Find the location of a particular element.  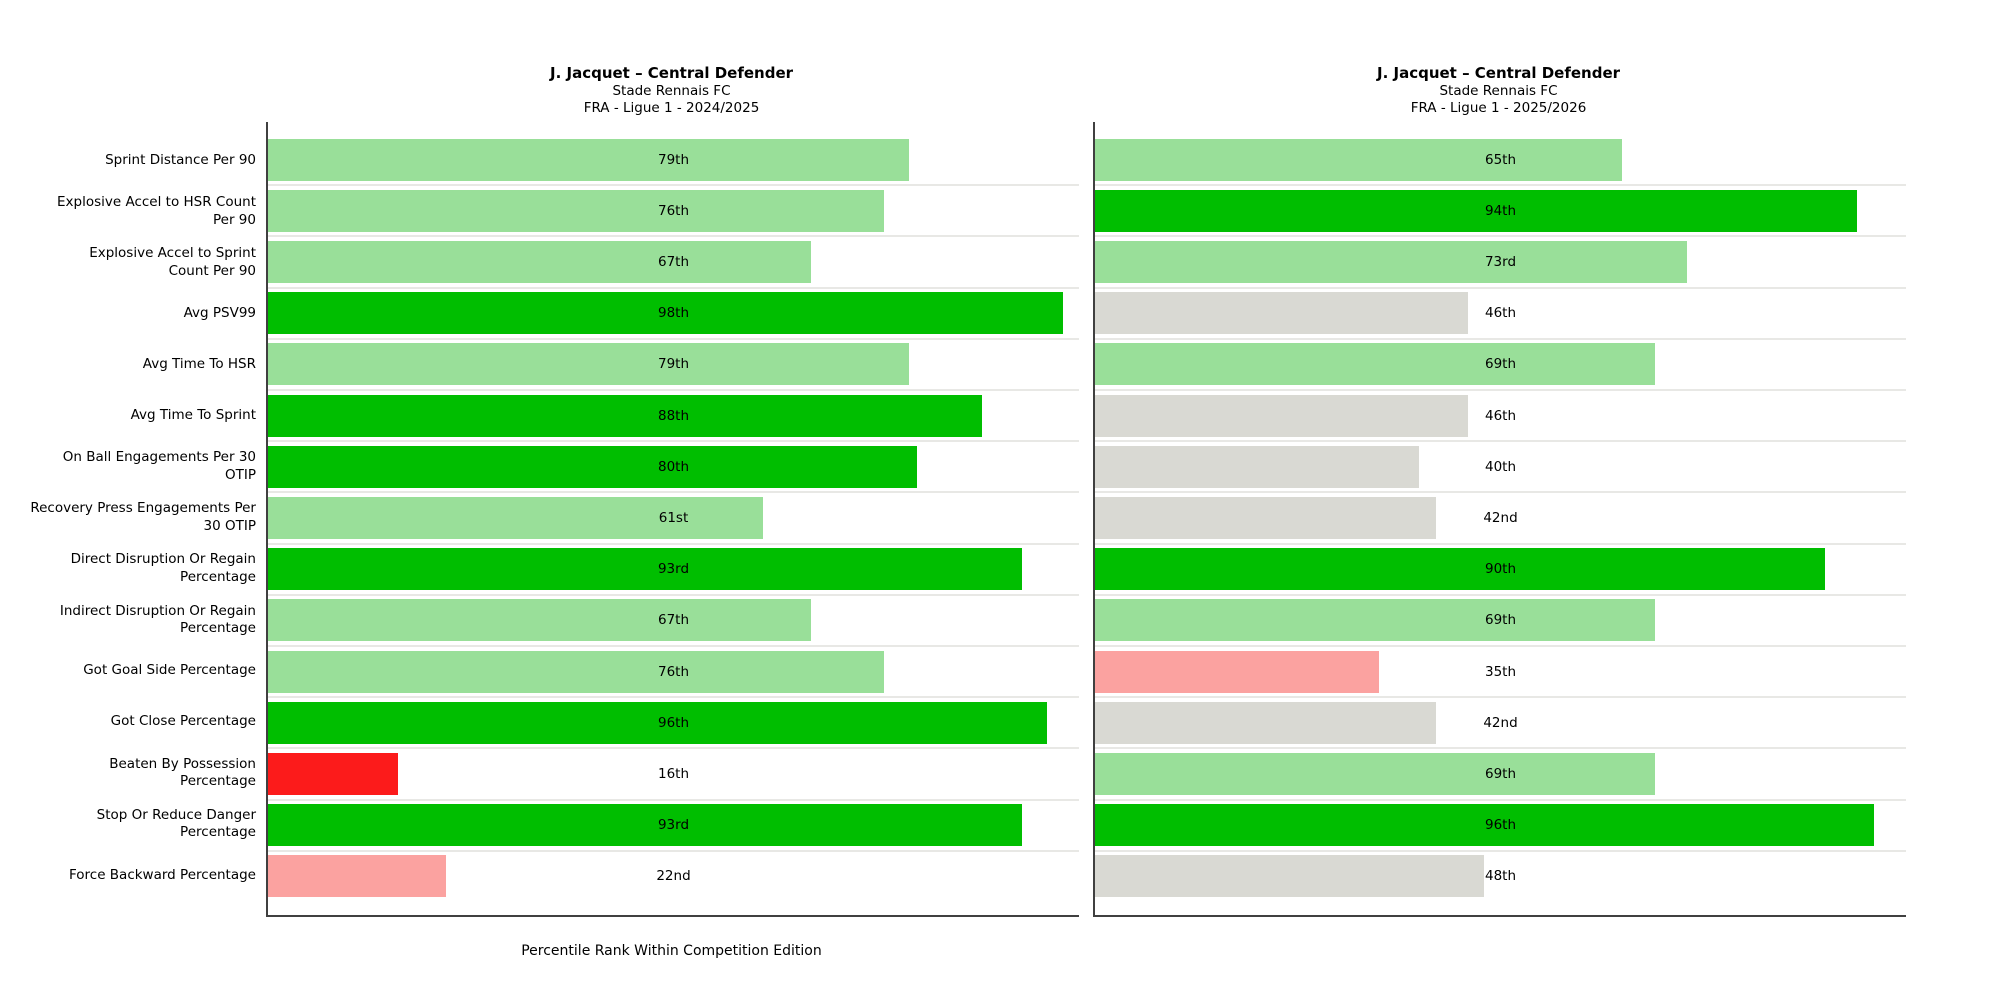

percentile-value-label: 22nd is located at coordinates (673, 876).